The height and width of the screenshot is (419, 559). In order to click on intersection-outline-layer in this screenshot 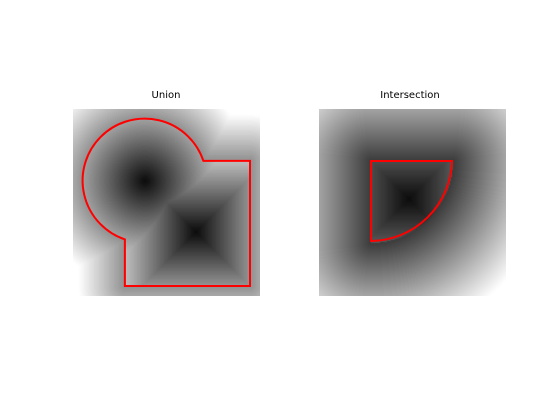, I will do `click(412, 201)`.